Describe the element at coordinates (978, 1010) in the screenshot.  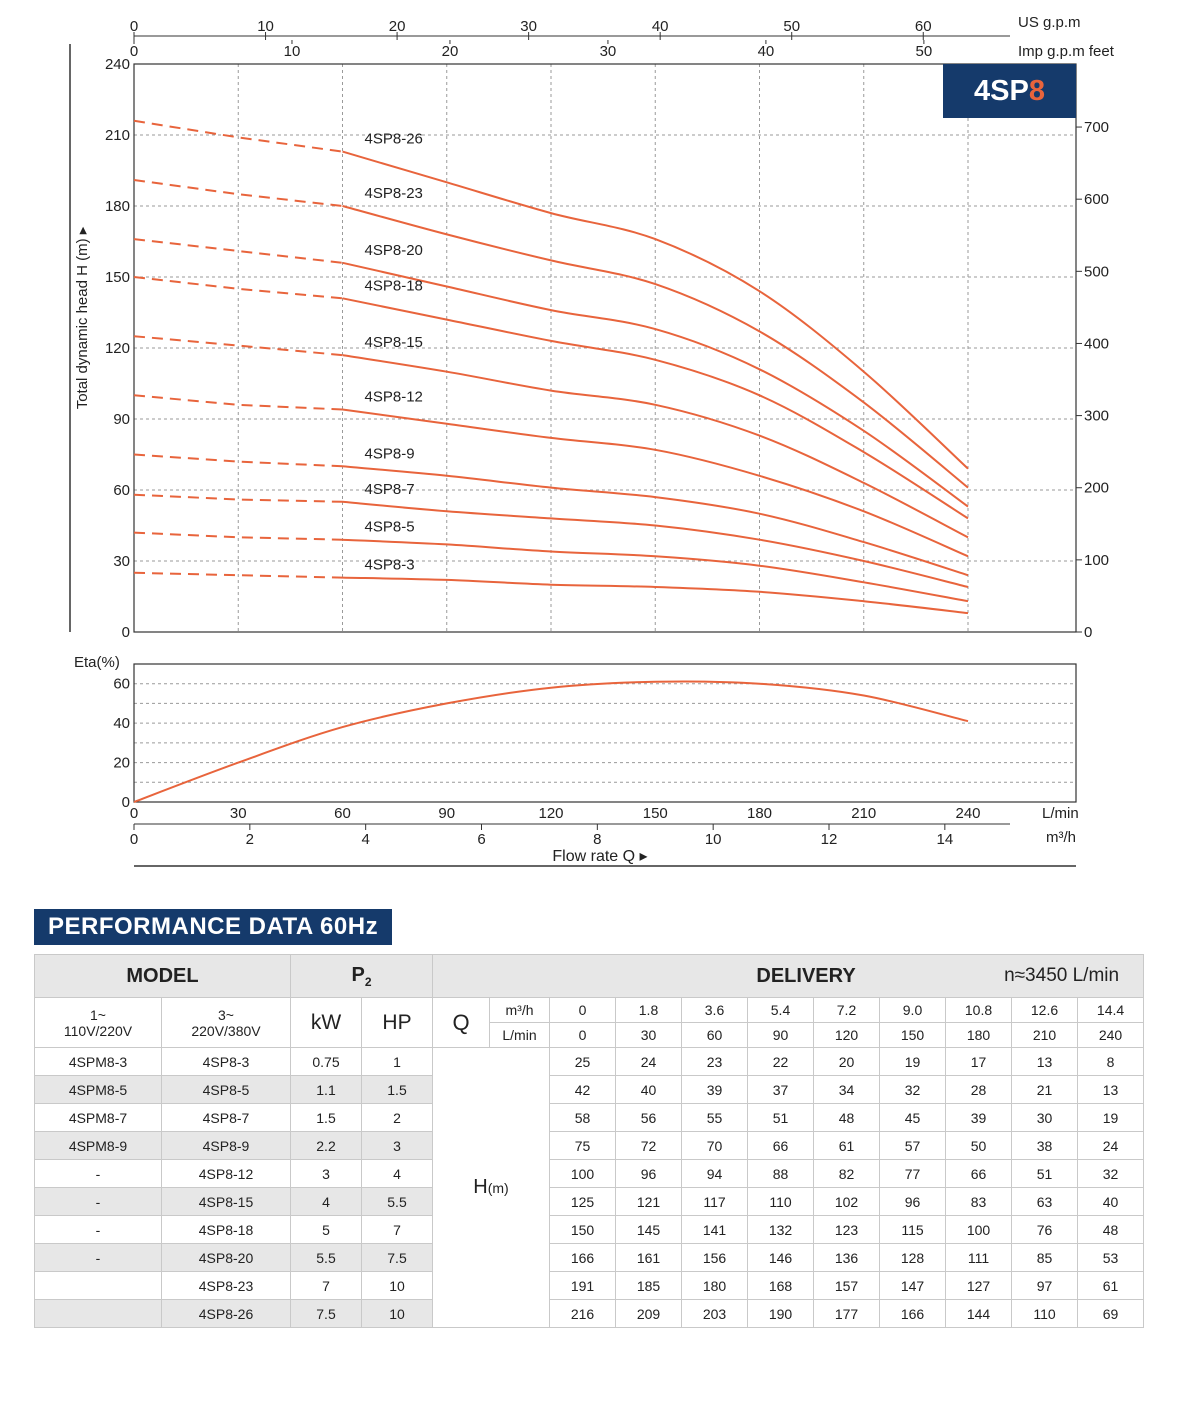
I see `flow-m3h-cell: 10.8` at that location.